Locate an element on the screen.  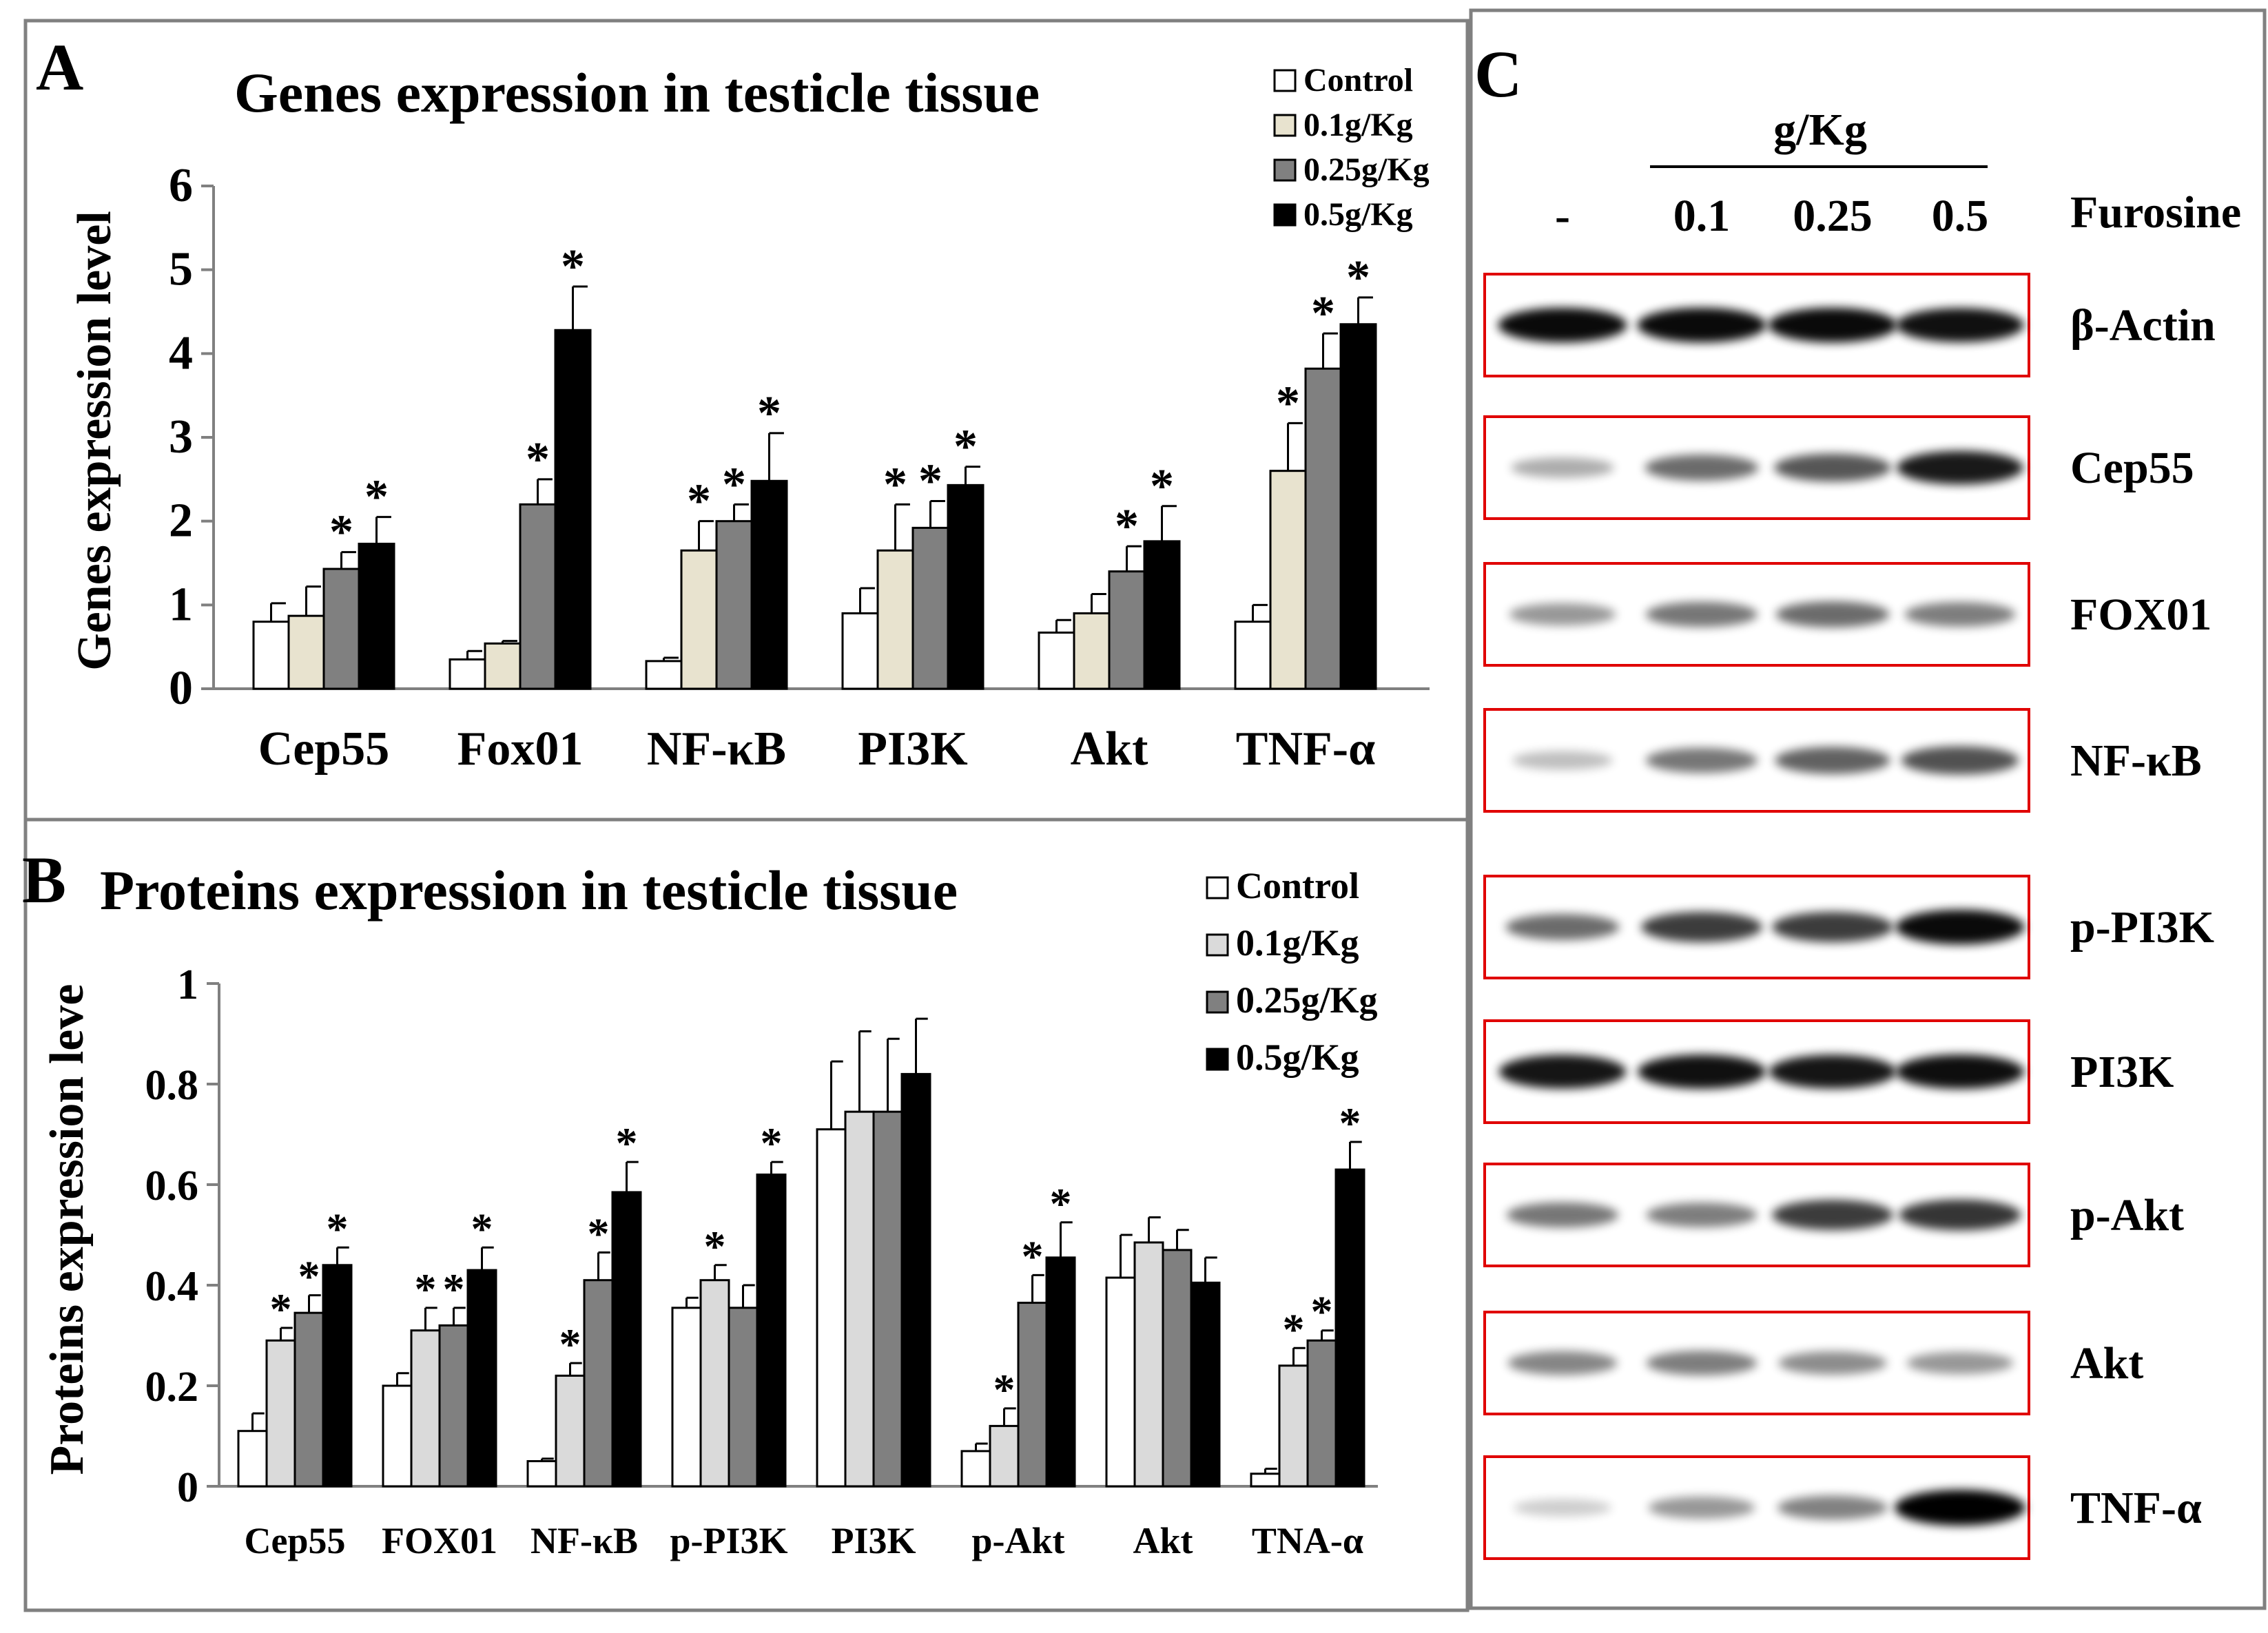
y-tick-label: 0.6 is located at coordinates (172, 1186).